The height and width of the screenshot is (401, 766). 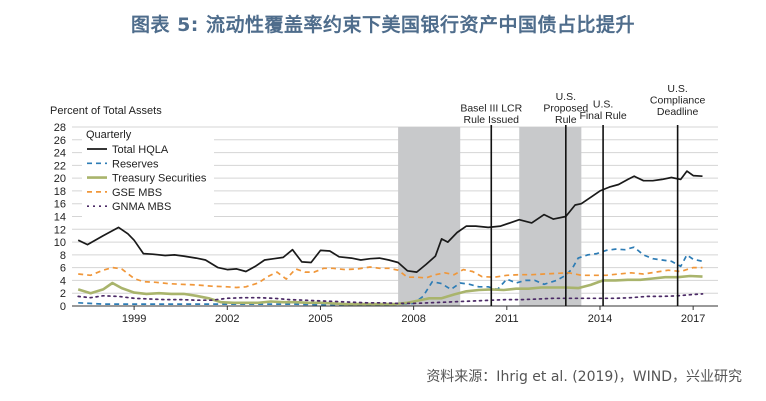 I want to click on figure-title: 图表 5: 流动性覆盖率约束下美国银行资产中国债占比提升, so click(x=383, y=25).